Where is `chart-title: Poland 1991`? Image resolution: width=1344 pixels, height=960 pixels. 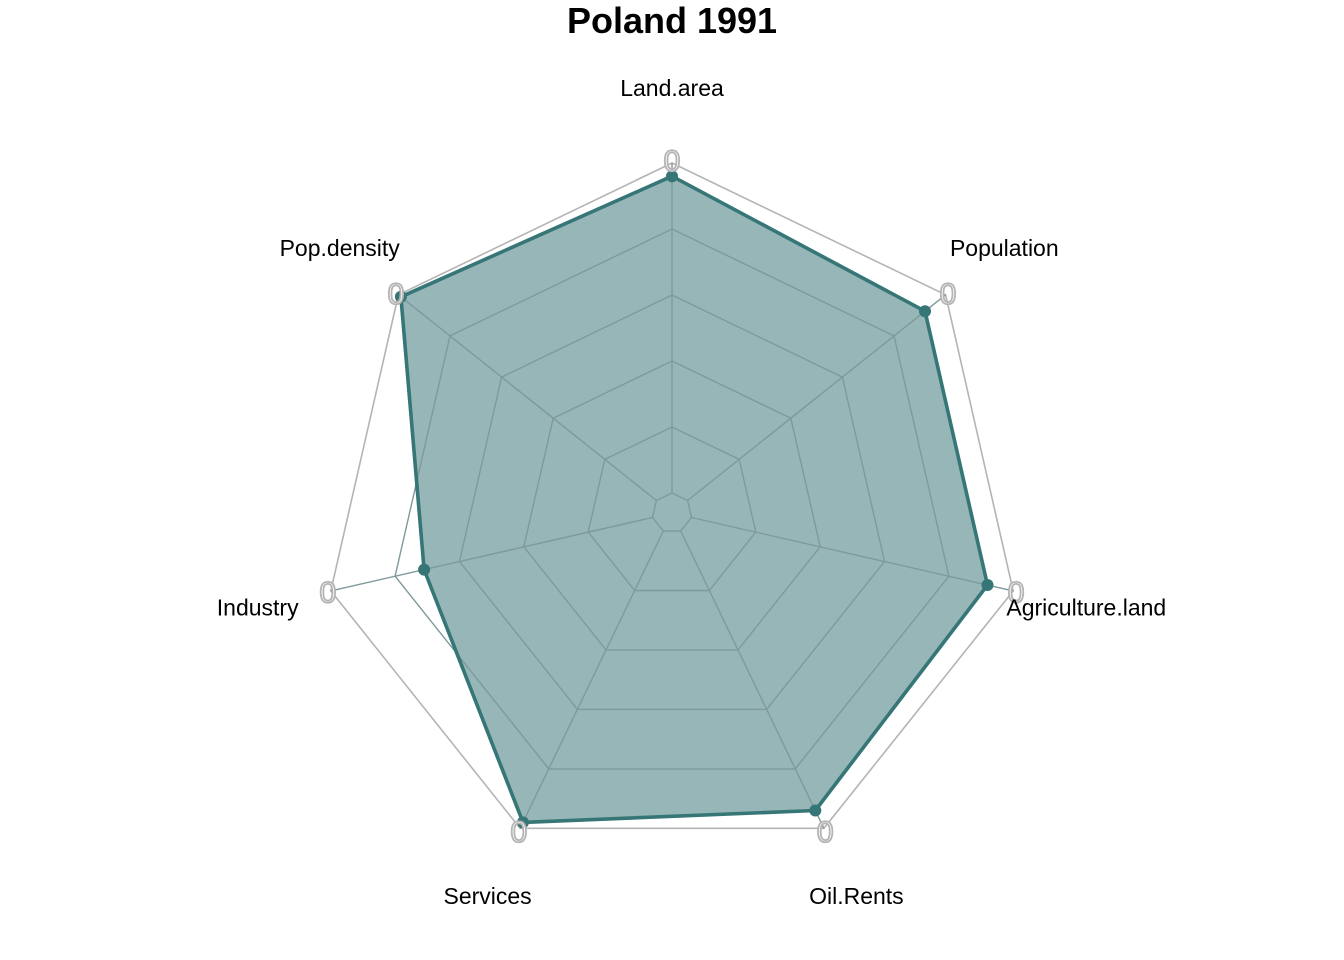
chart-title: Poland 1991 is located at coordinates (672, 20).